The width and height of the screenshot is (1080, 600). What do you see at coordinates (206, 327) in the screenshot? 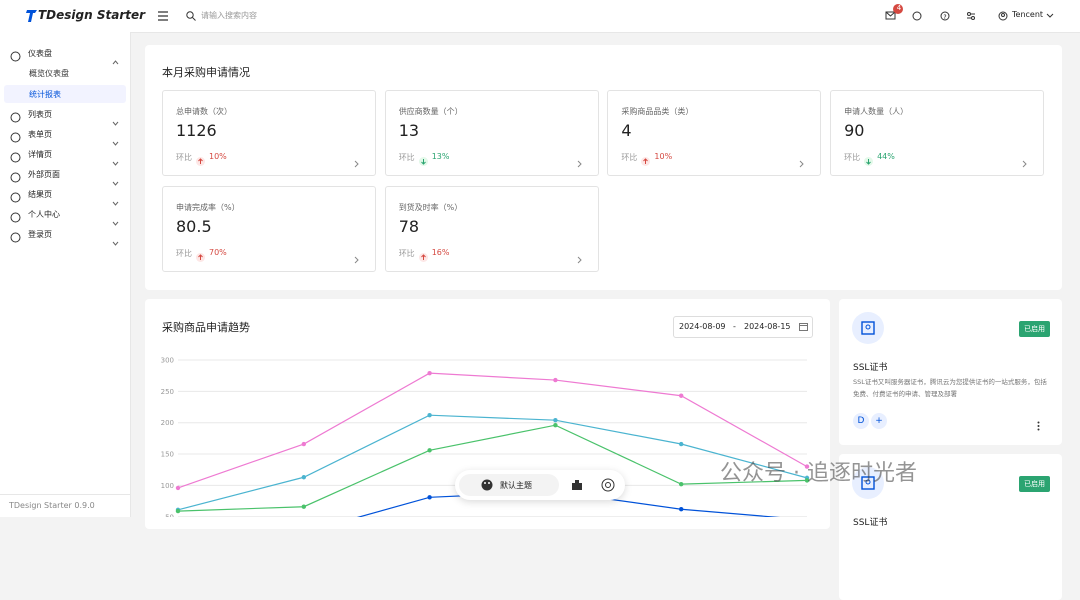
I see `chart-title: 采购商品申请趋势` at bounding box center [206, 327].